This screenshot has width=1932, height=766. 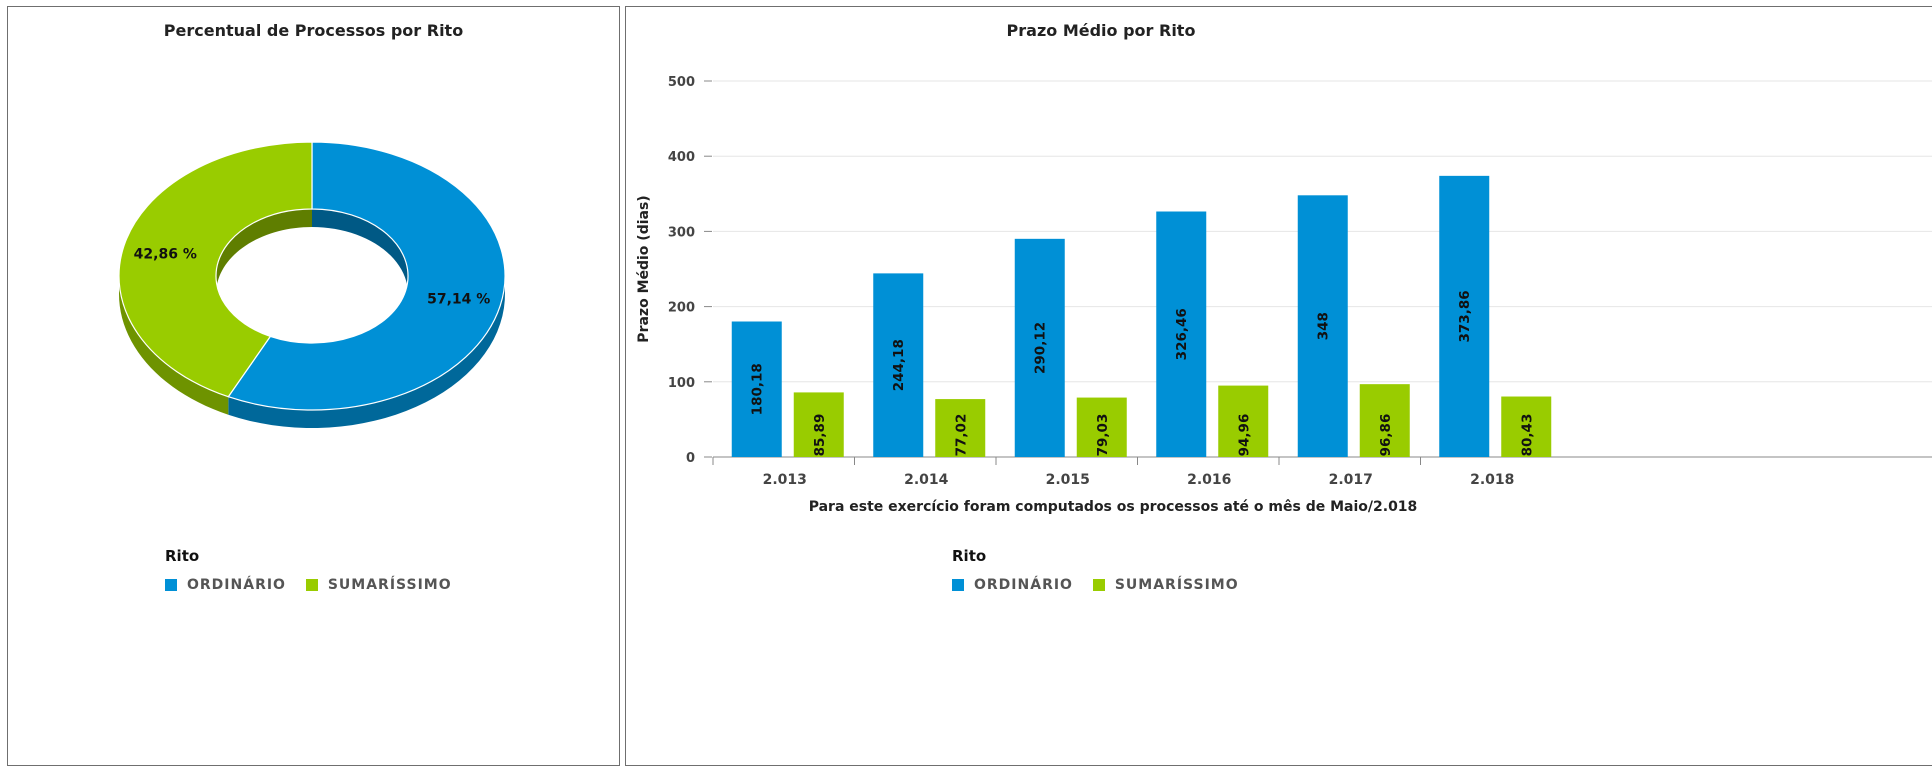 I want to click on y-tick-label-3: 300, so click(x=681, y=232).